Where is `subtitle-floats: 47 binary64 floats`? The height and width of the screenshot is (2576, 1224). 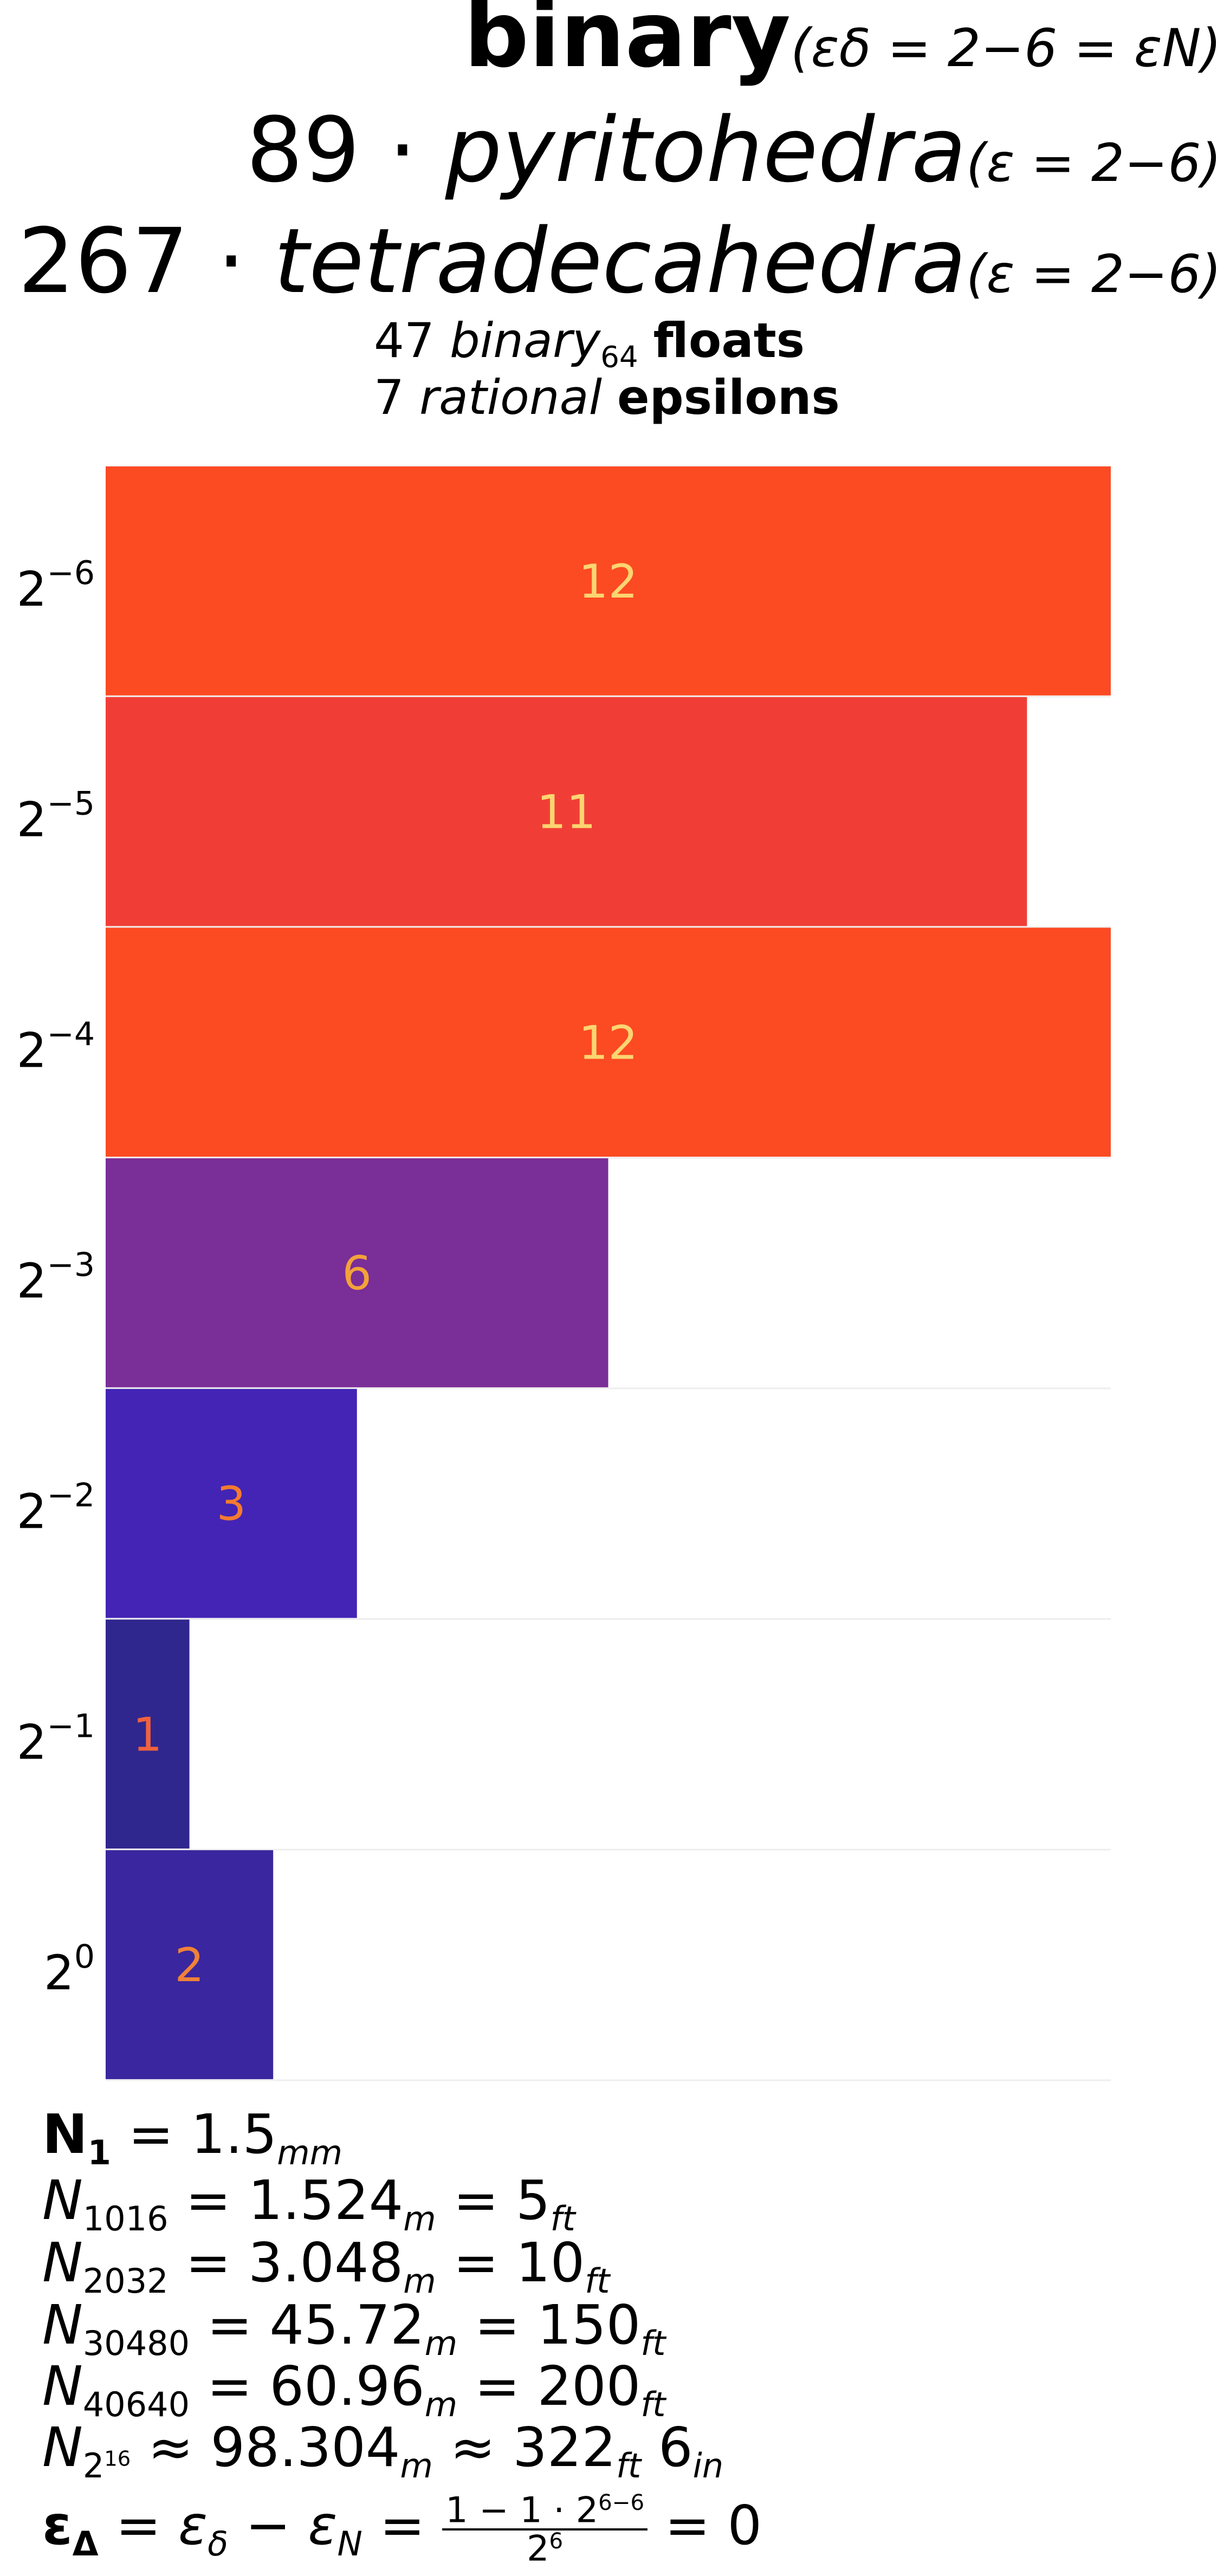 subtitle-floats: 47 binary64 floats is located at coordinates (589, 344).